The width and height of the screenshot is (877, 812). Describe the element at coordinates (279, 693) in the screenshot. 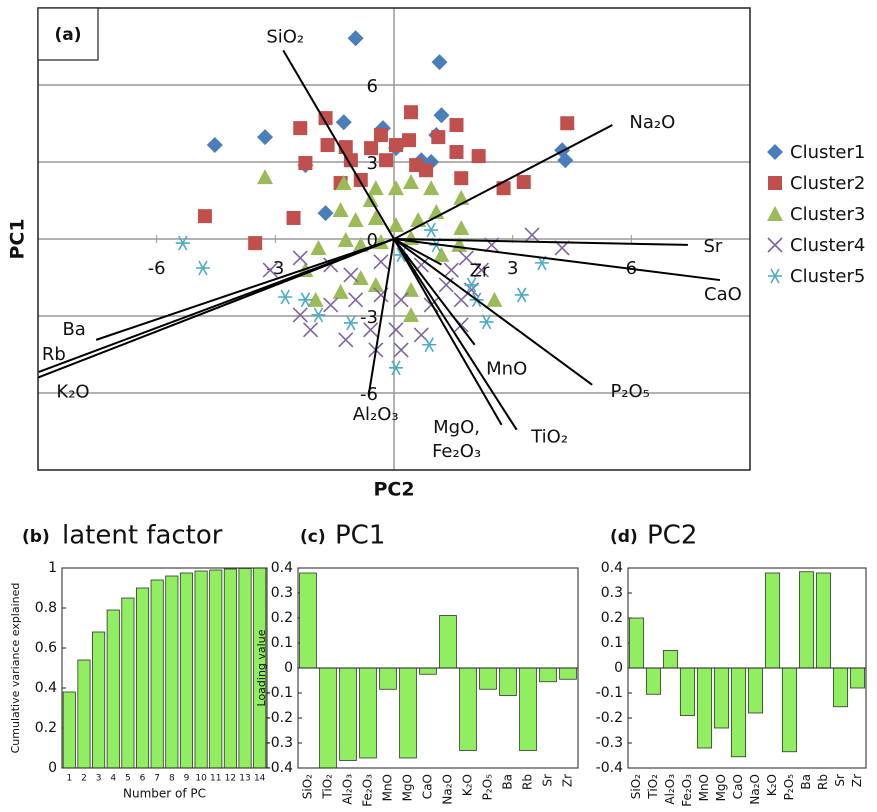

I see `y-tick-label: -0.1` at that location.